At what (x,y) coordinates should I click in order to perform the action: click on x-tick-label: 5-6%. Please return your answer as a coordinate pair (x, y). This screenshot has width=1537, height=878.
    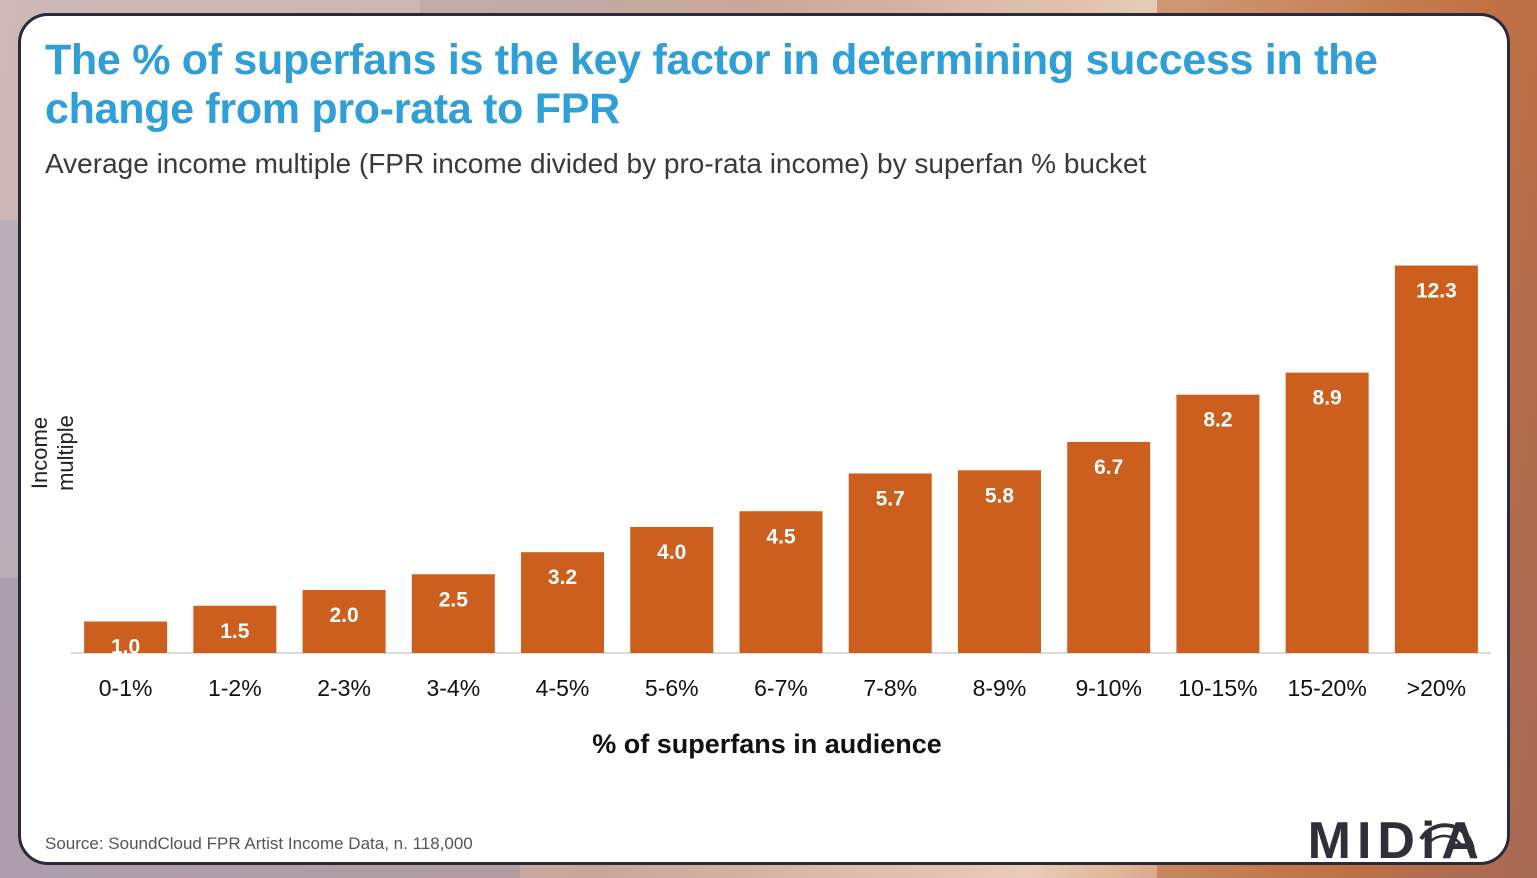
    Looking at the image, I should click on (672, 688).